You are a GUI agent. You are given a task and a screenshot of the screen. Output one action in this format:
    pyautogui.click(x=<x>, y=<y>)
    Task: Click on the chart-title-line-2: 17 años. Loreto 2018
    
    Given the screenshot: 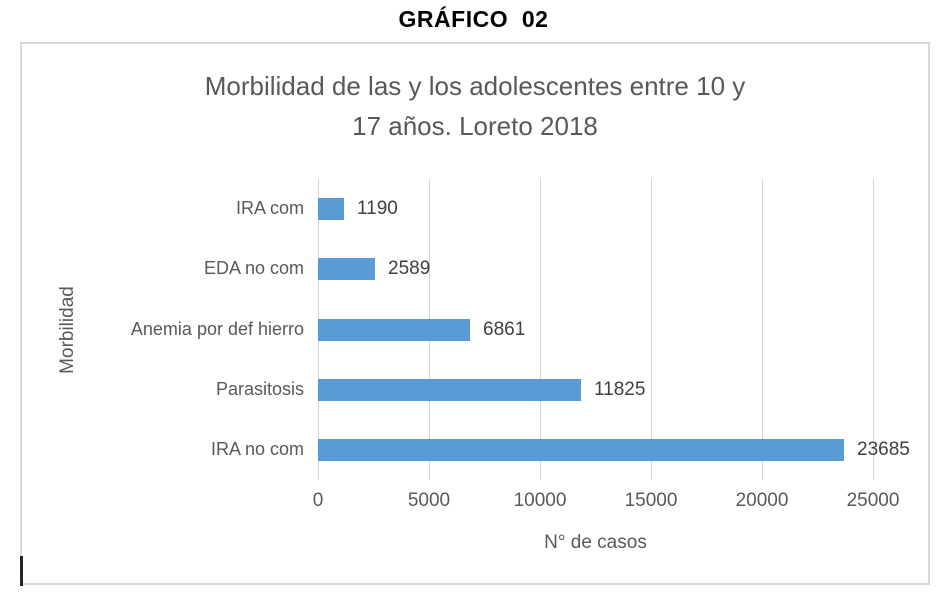 What is the action you would take?
    pyautogui.click(x=475, y=126)
    